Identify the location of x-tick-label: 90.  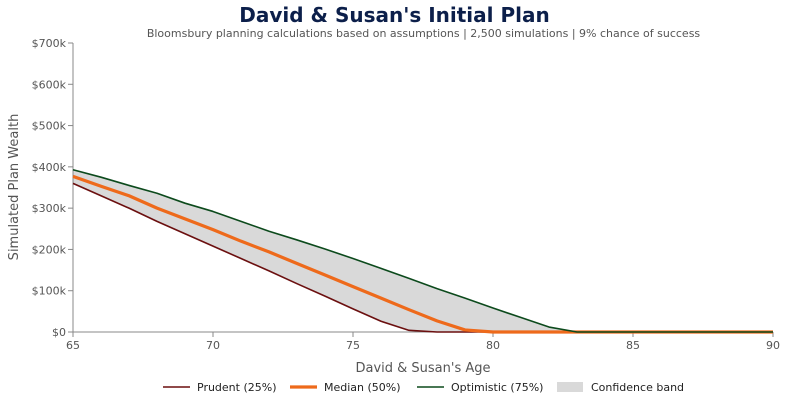
(773, 345).